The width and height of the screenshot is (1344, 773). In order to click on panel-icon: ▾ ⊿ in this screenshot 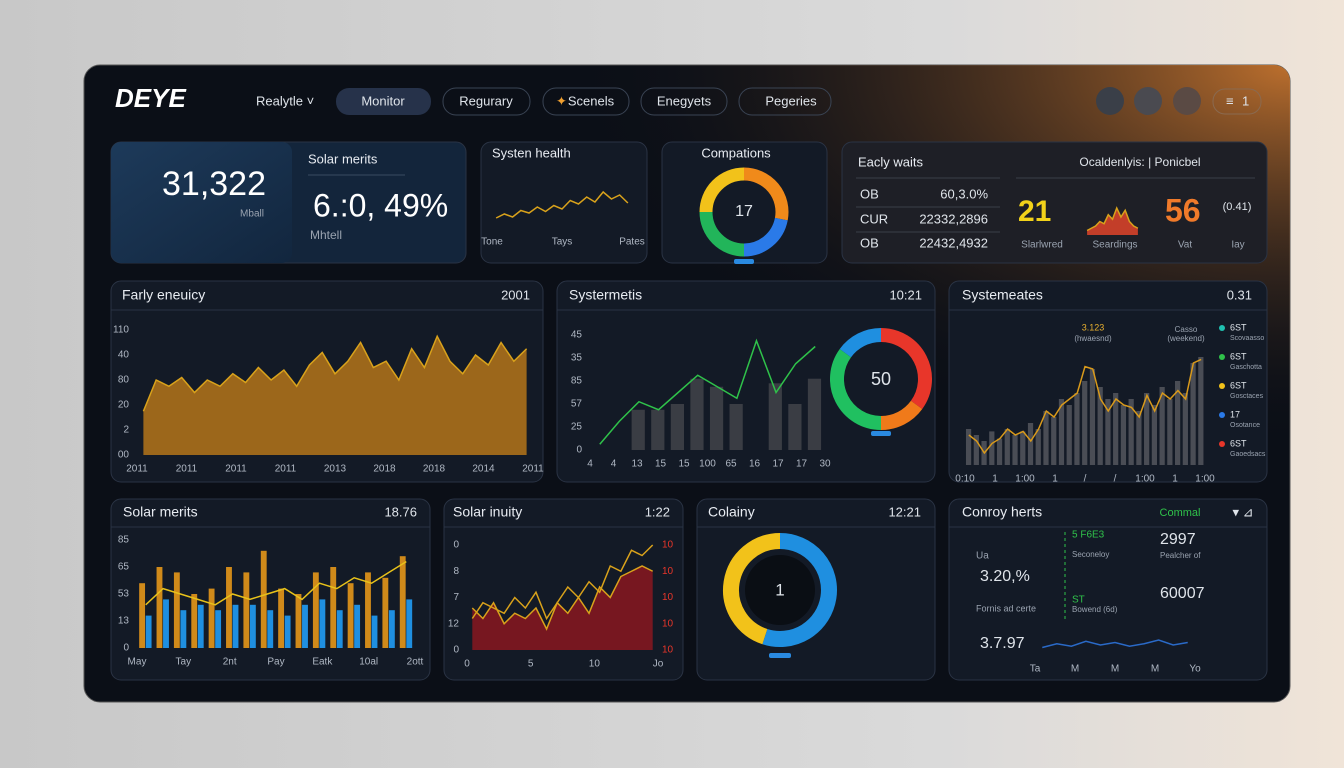, I will do `click(1242, 511)`.